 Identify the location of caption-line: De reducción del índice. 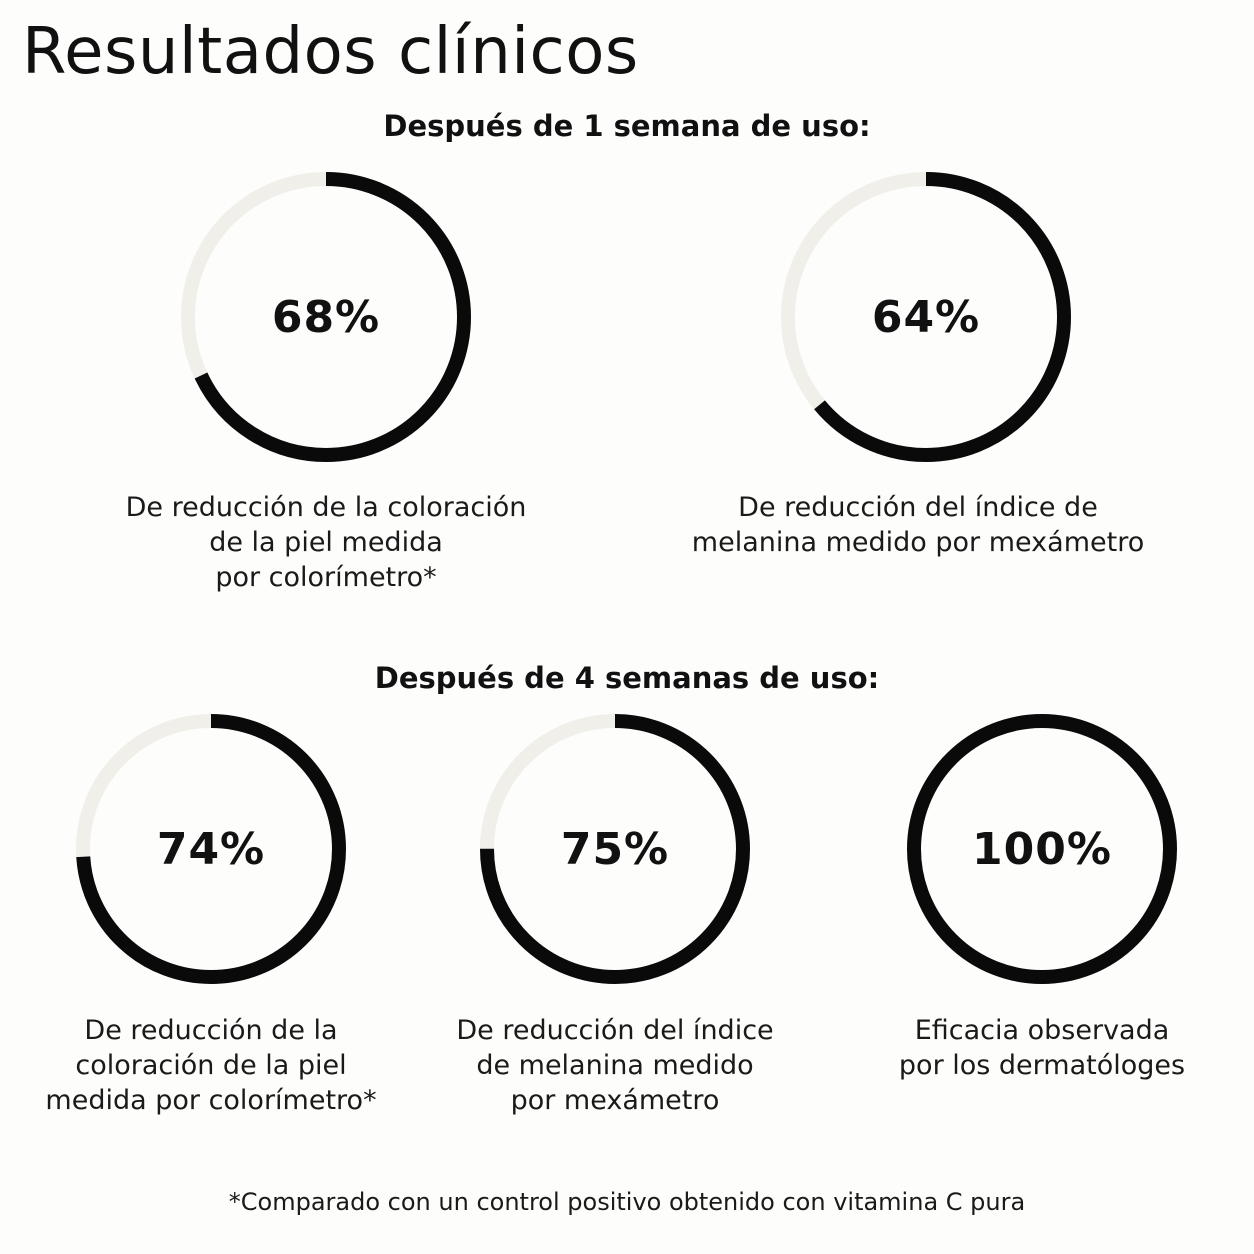
(615, 1030).